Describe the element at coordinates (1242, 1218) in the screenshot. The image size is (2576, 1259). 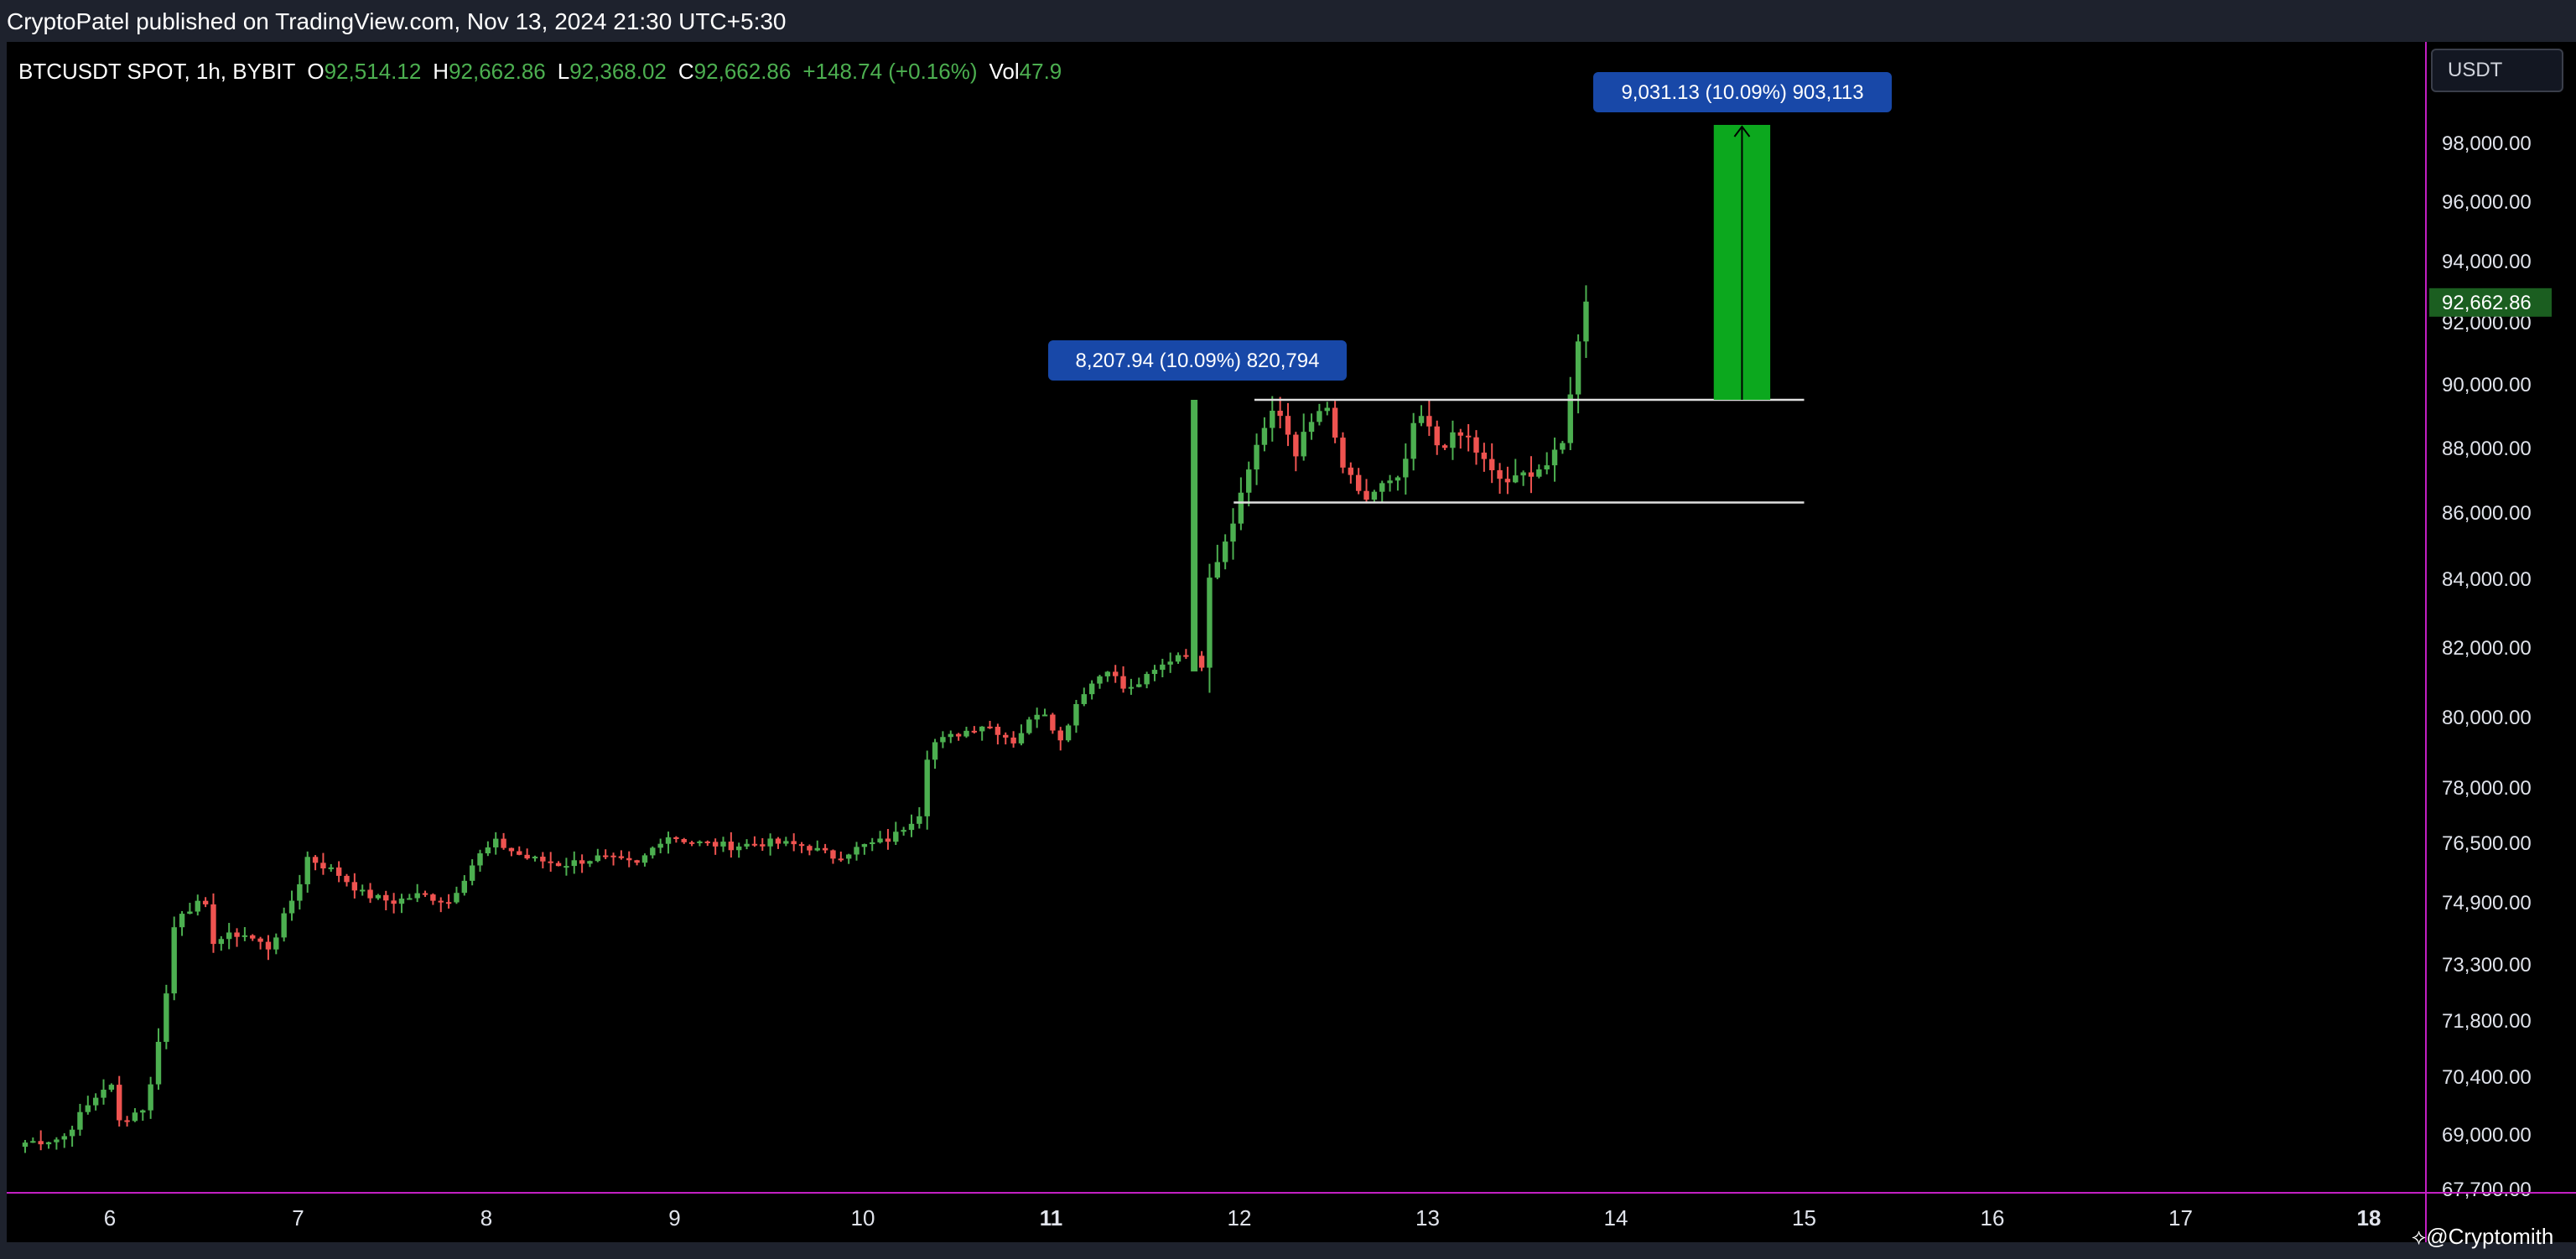
I see `x-axis-labels: 6 7 8 9 10 11 12 13 14 15 16 17 18` at that location.